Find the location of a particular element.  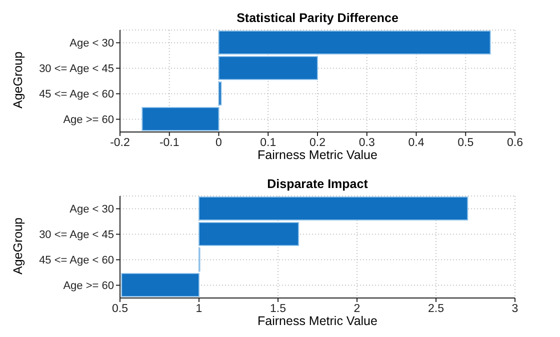

x-tick-label: 0 is located at coordinates (219, 143).